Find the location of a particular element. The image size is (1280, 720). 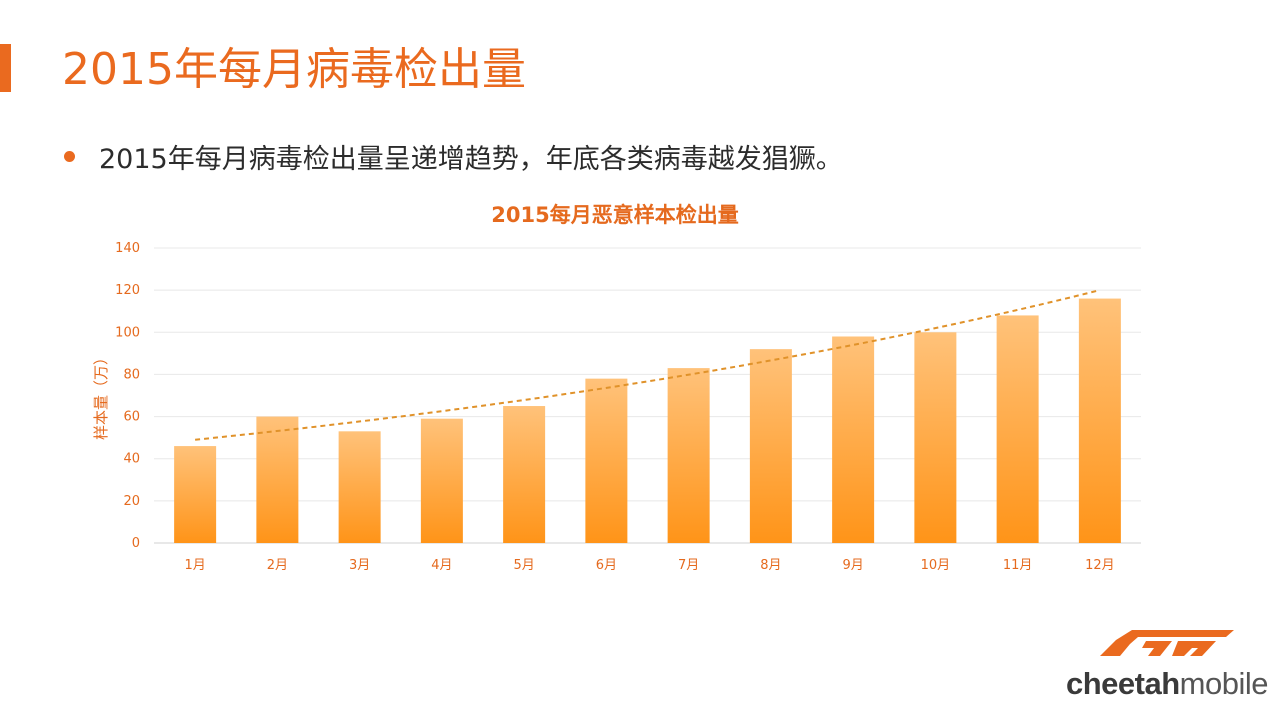

x-tick-label: 9月 is located at coordinates (852, 565).